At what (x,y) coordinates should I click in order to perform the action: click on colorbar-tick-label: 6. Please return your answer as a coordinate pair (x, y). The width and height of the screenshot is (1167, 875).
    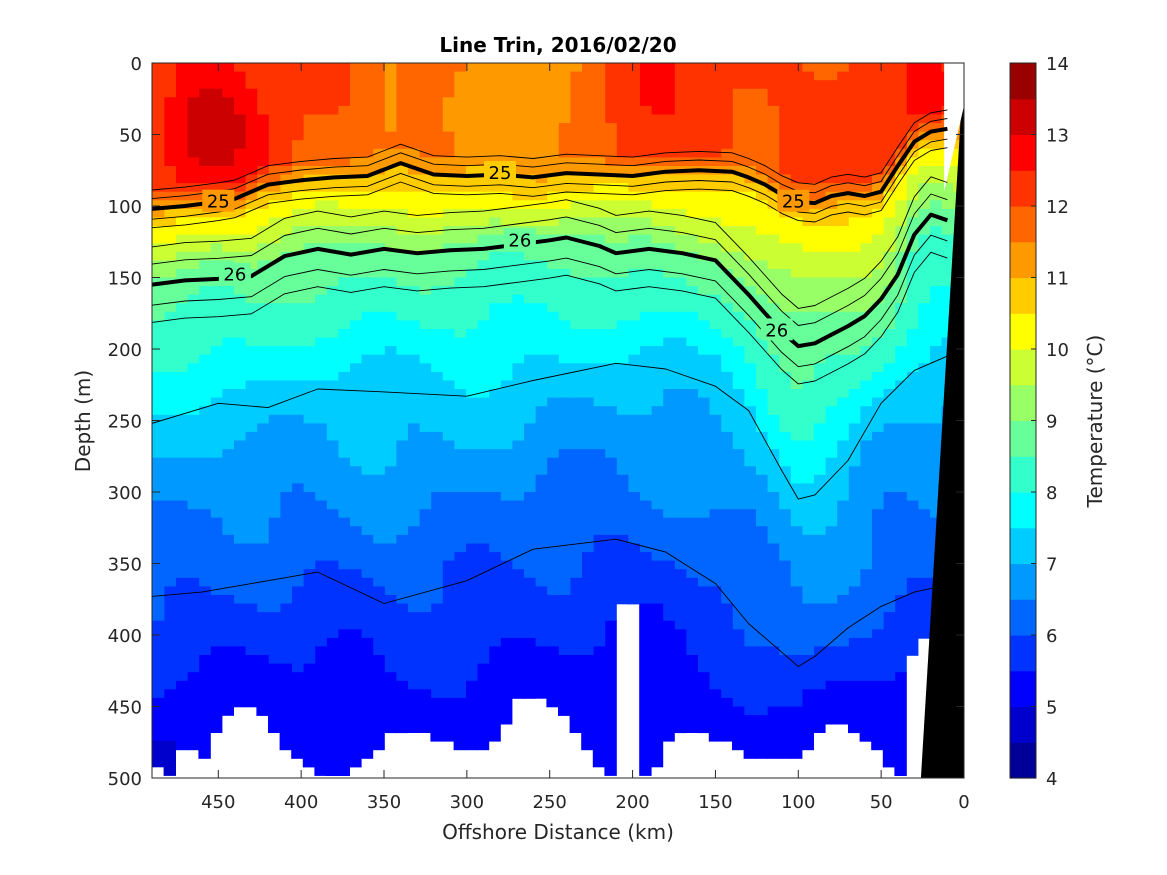
    Looking at the image, I should click on (1051, 636).